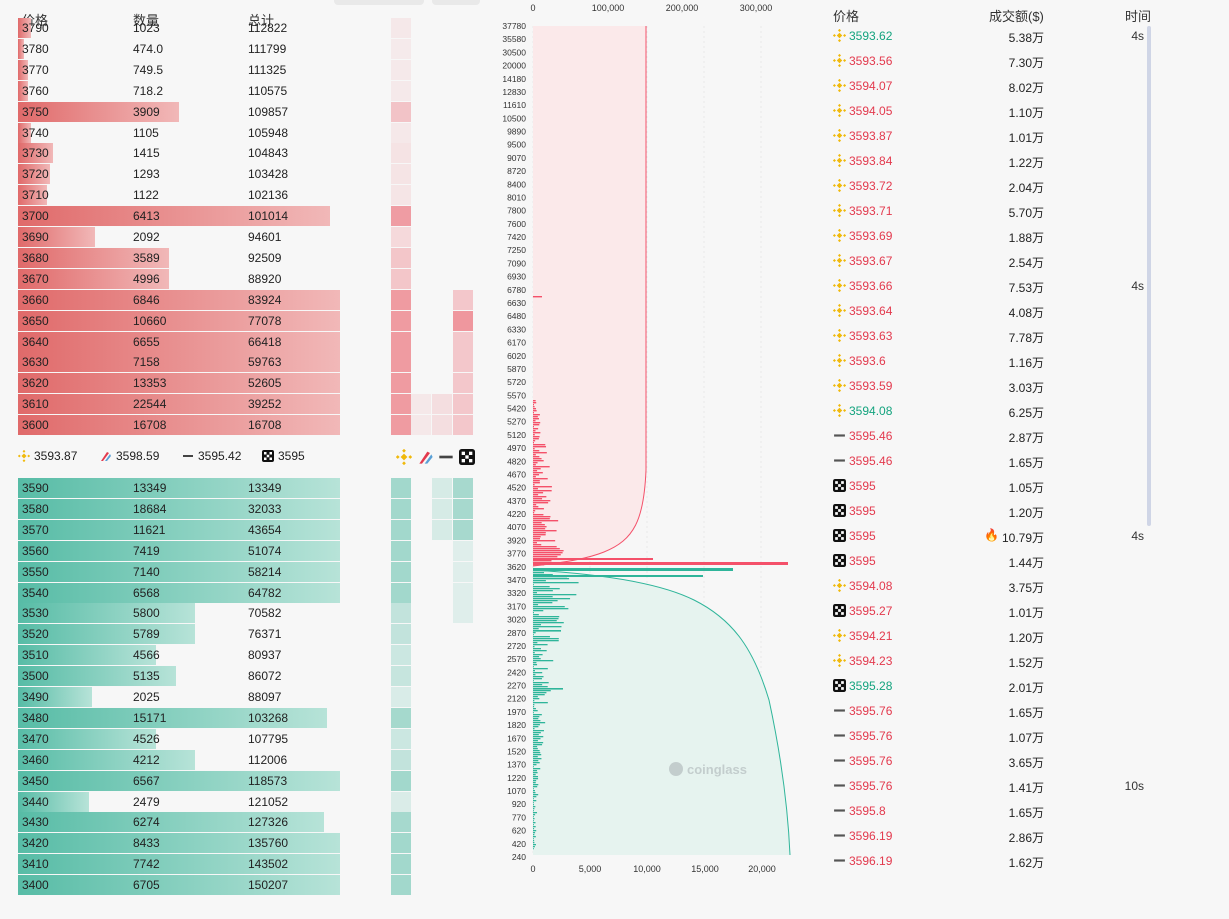 This screenshot has width=1229, height=919. What do you see at coordinates (179, 237) in the screenshot?
I see `ask-row: 3690 2092 94601` at bounding box center [179, 237].